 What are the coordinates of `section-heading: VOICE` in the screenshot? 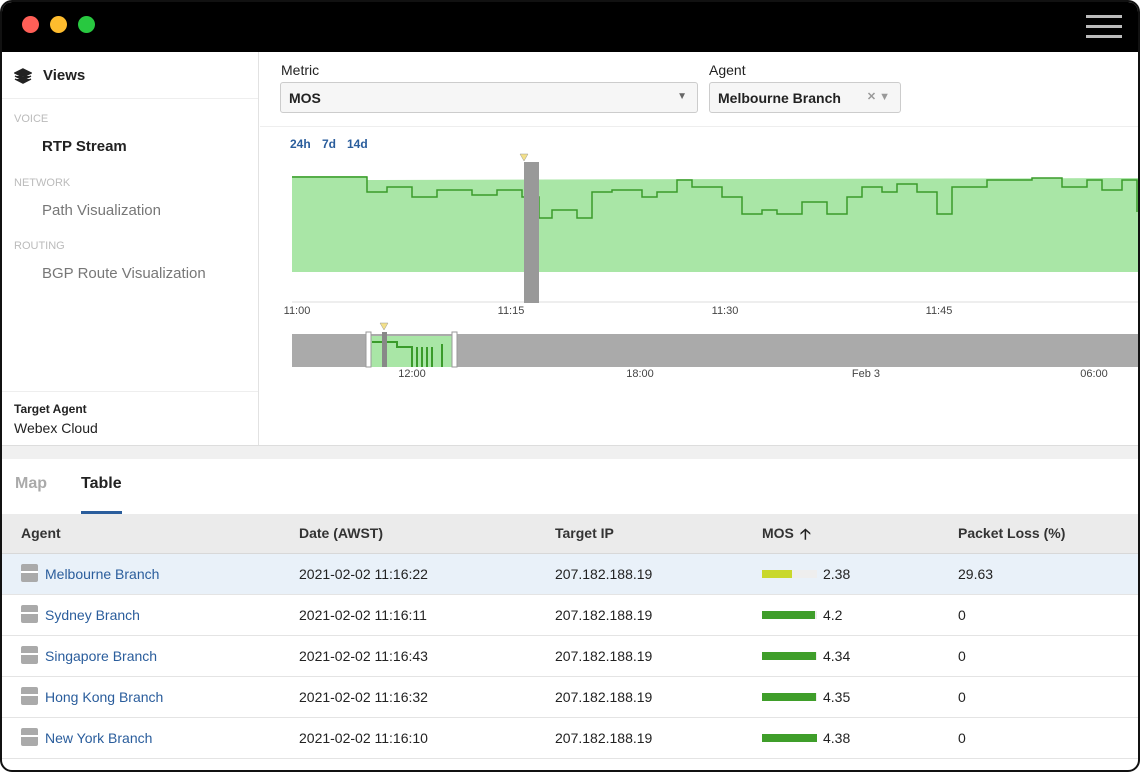 It's located at (31, 119).